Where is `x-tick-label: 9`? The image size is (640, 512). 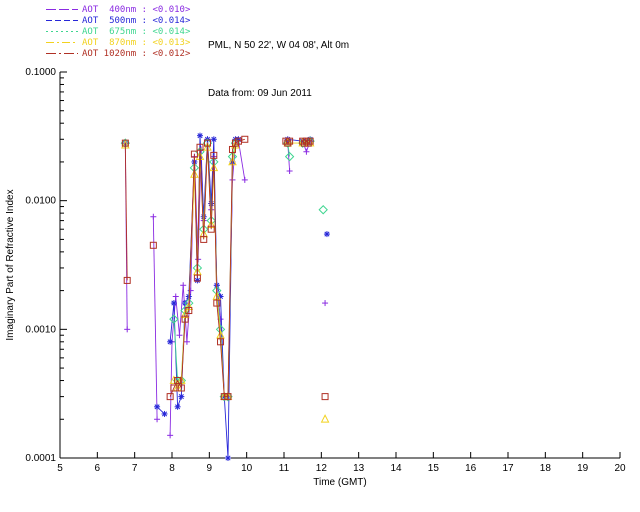
x-tick-label: 9 is located at coordinates (210, 468).